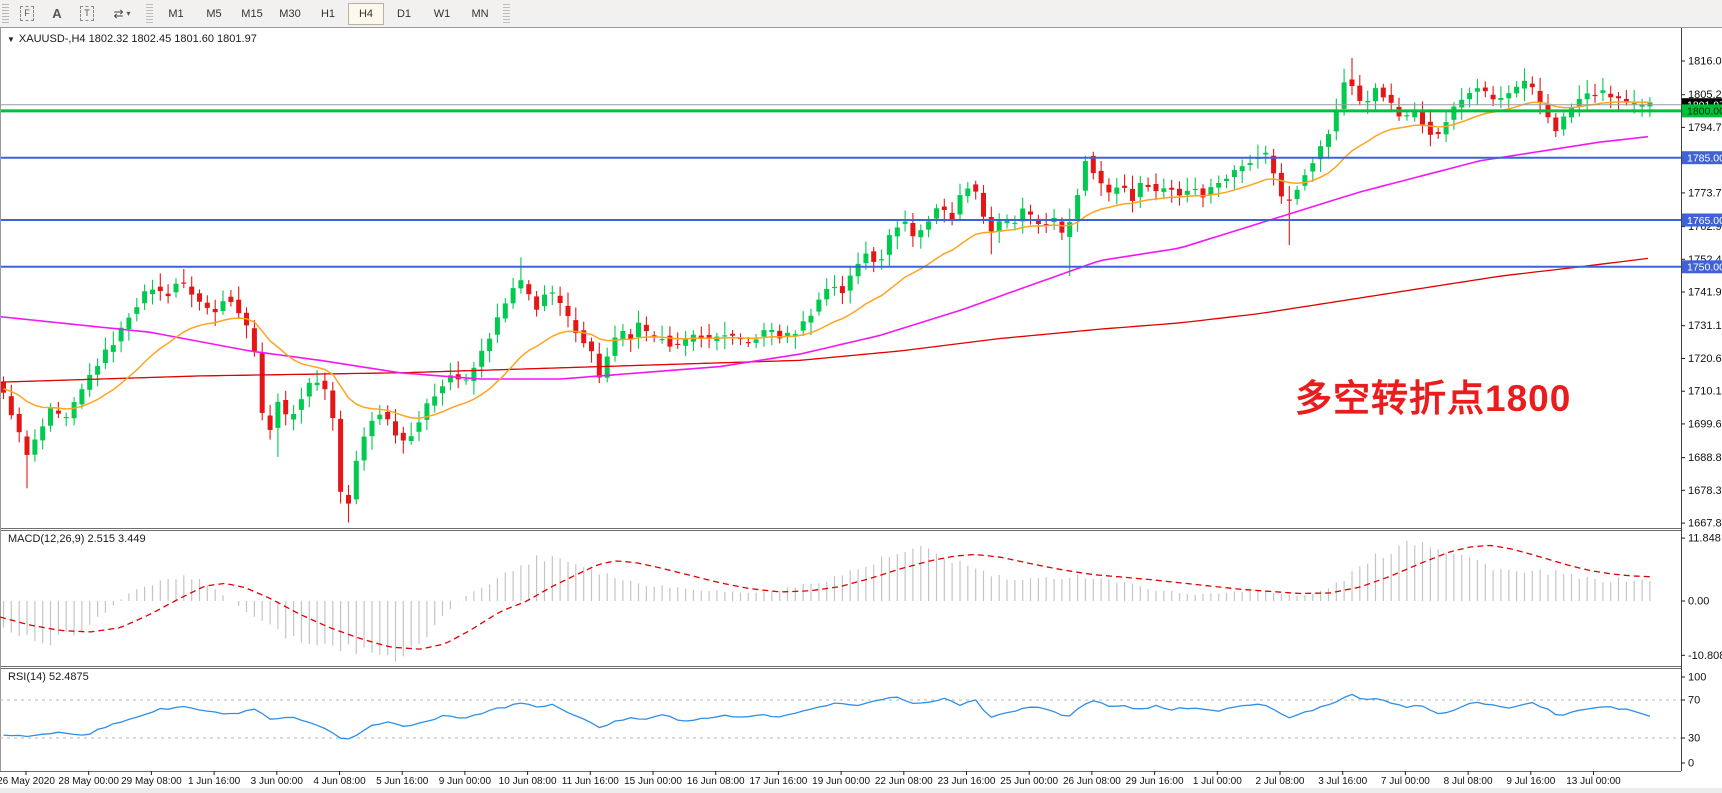  I want to click on level-price-label, so click(1702, 267).